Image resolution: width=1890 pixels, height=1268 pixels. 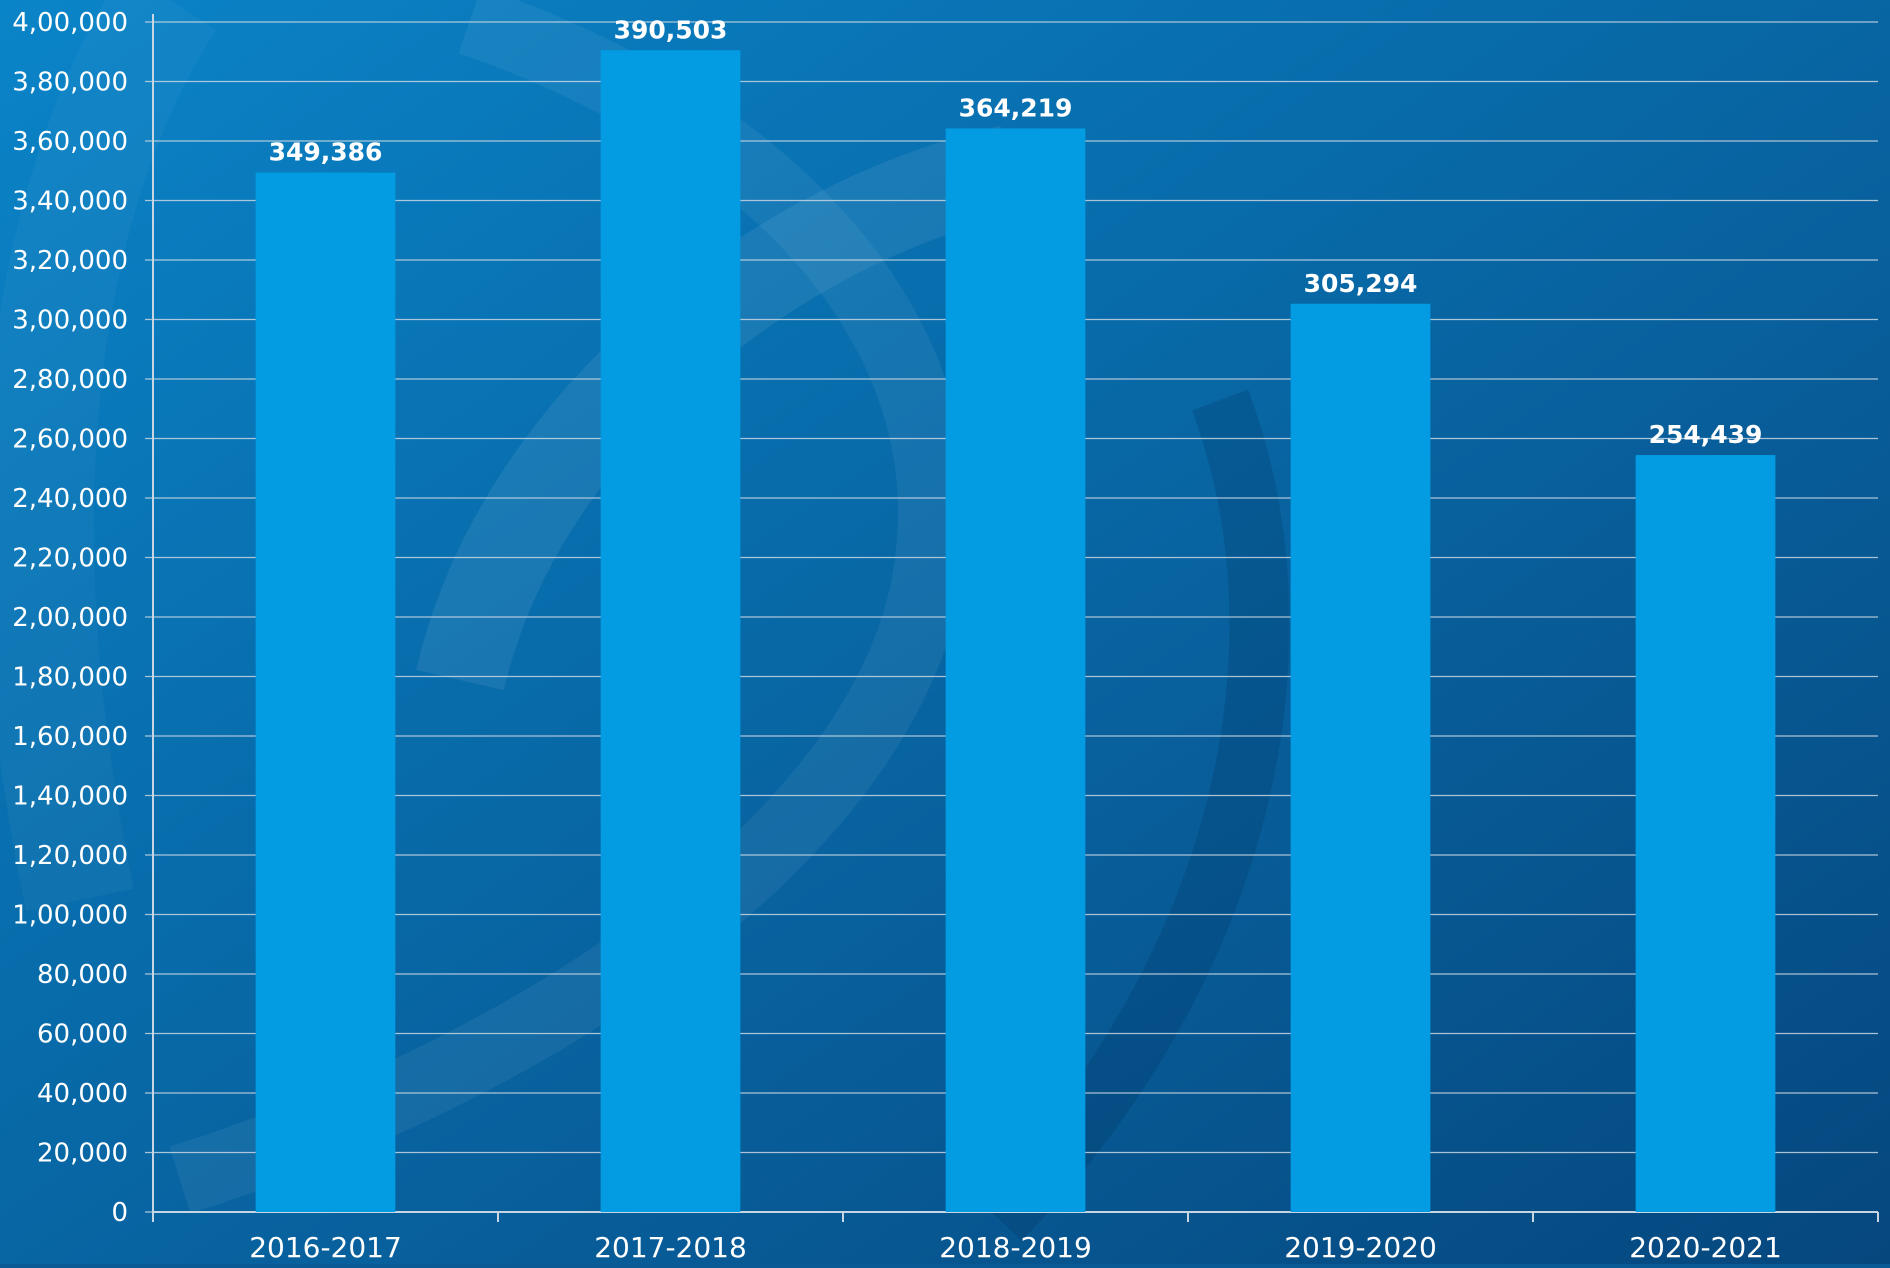 I want to click on bar-2019-2020, so click(x=1360, y=757).